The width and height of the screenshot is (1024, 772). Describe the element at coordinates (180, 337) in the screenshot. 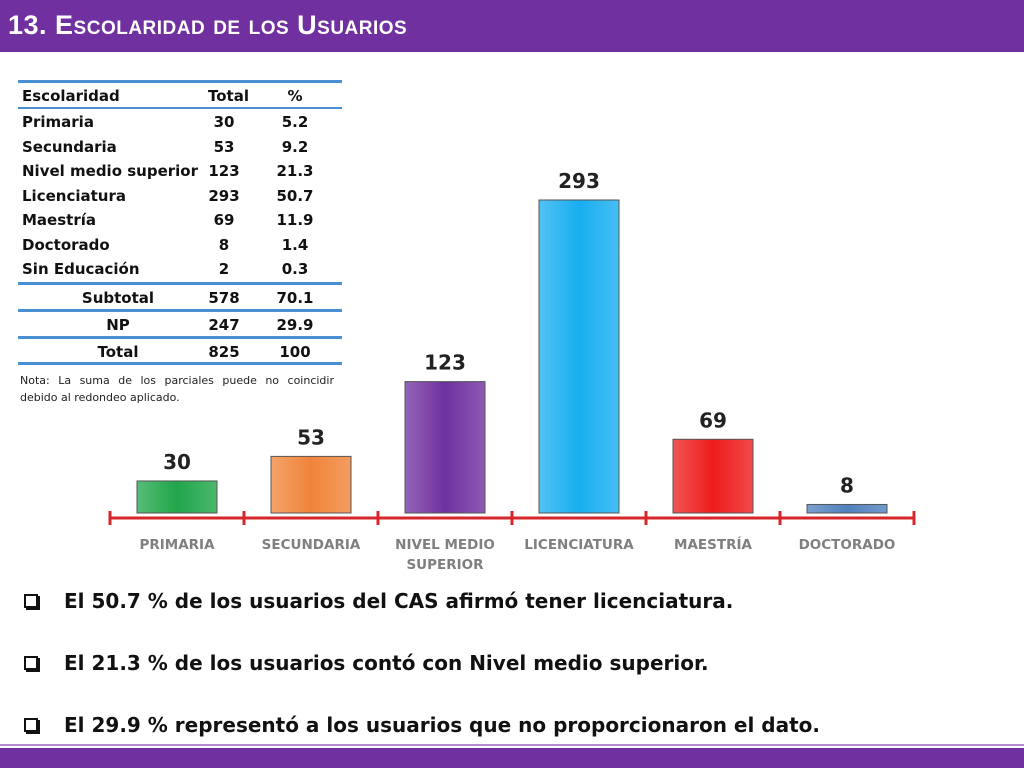

I see `total-rule` at that location.